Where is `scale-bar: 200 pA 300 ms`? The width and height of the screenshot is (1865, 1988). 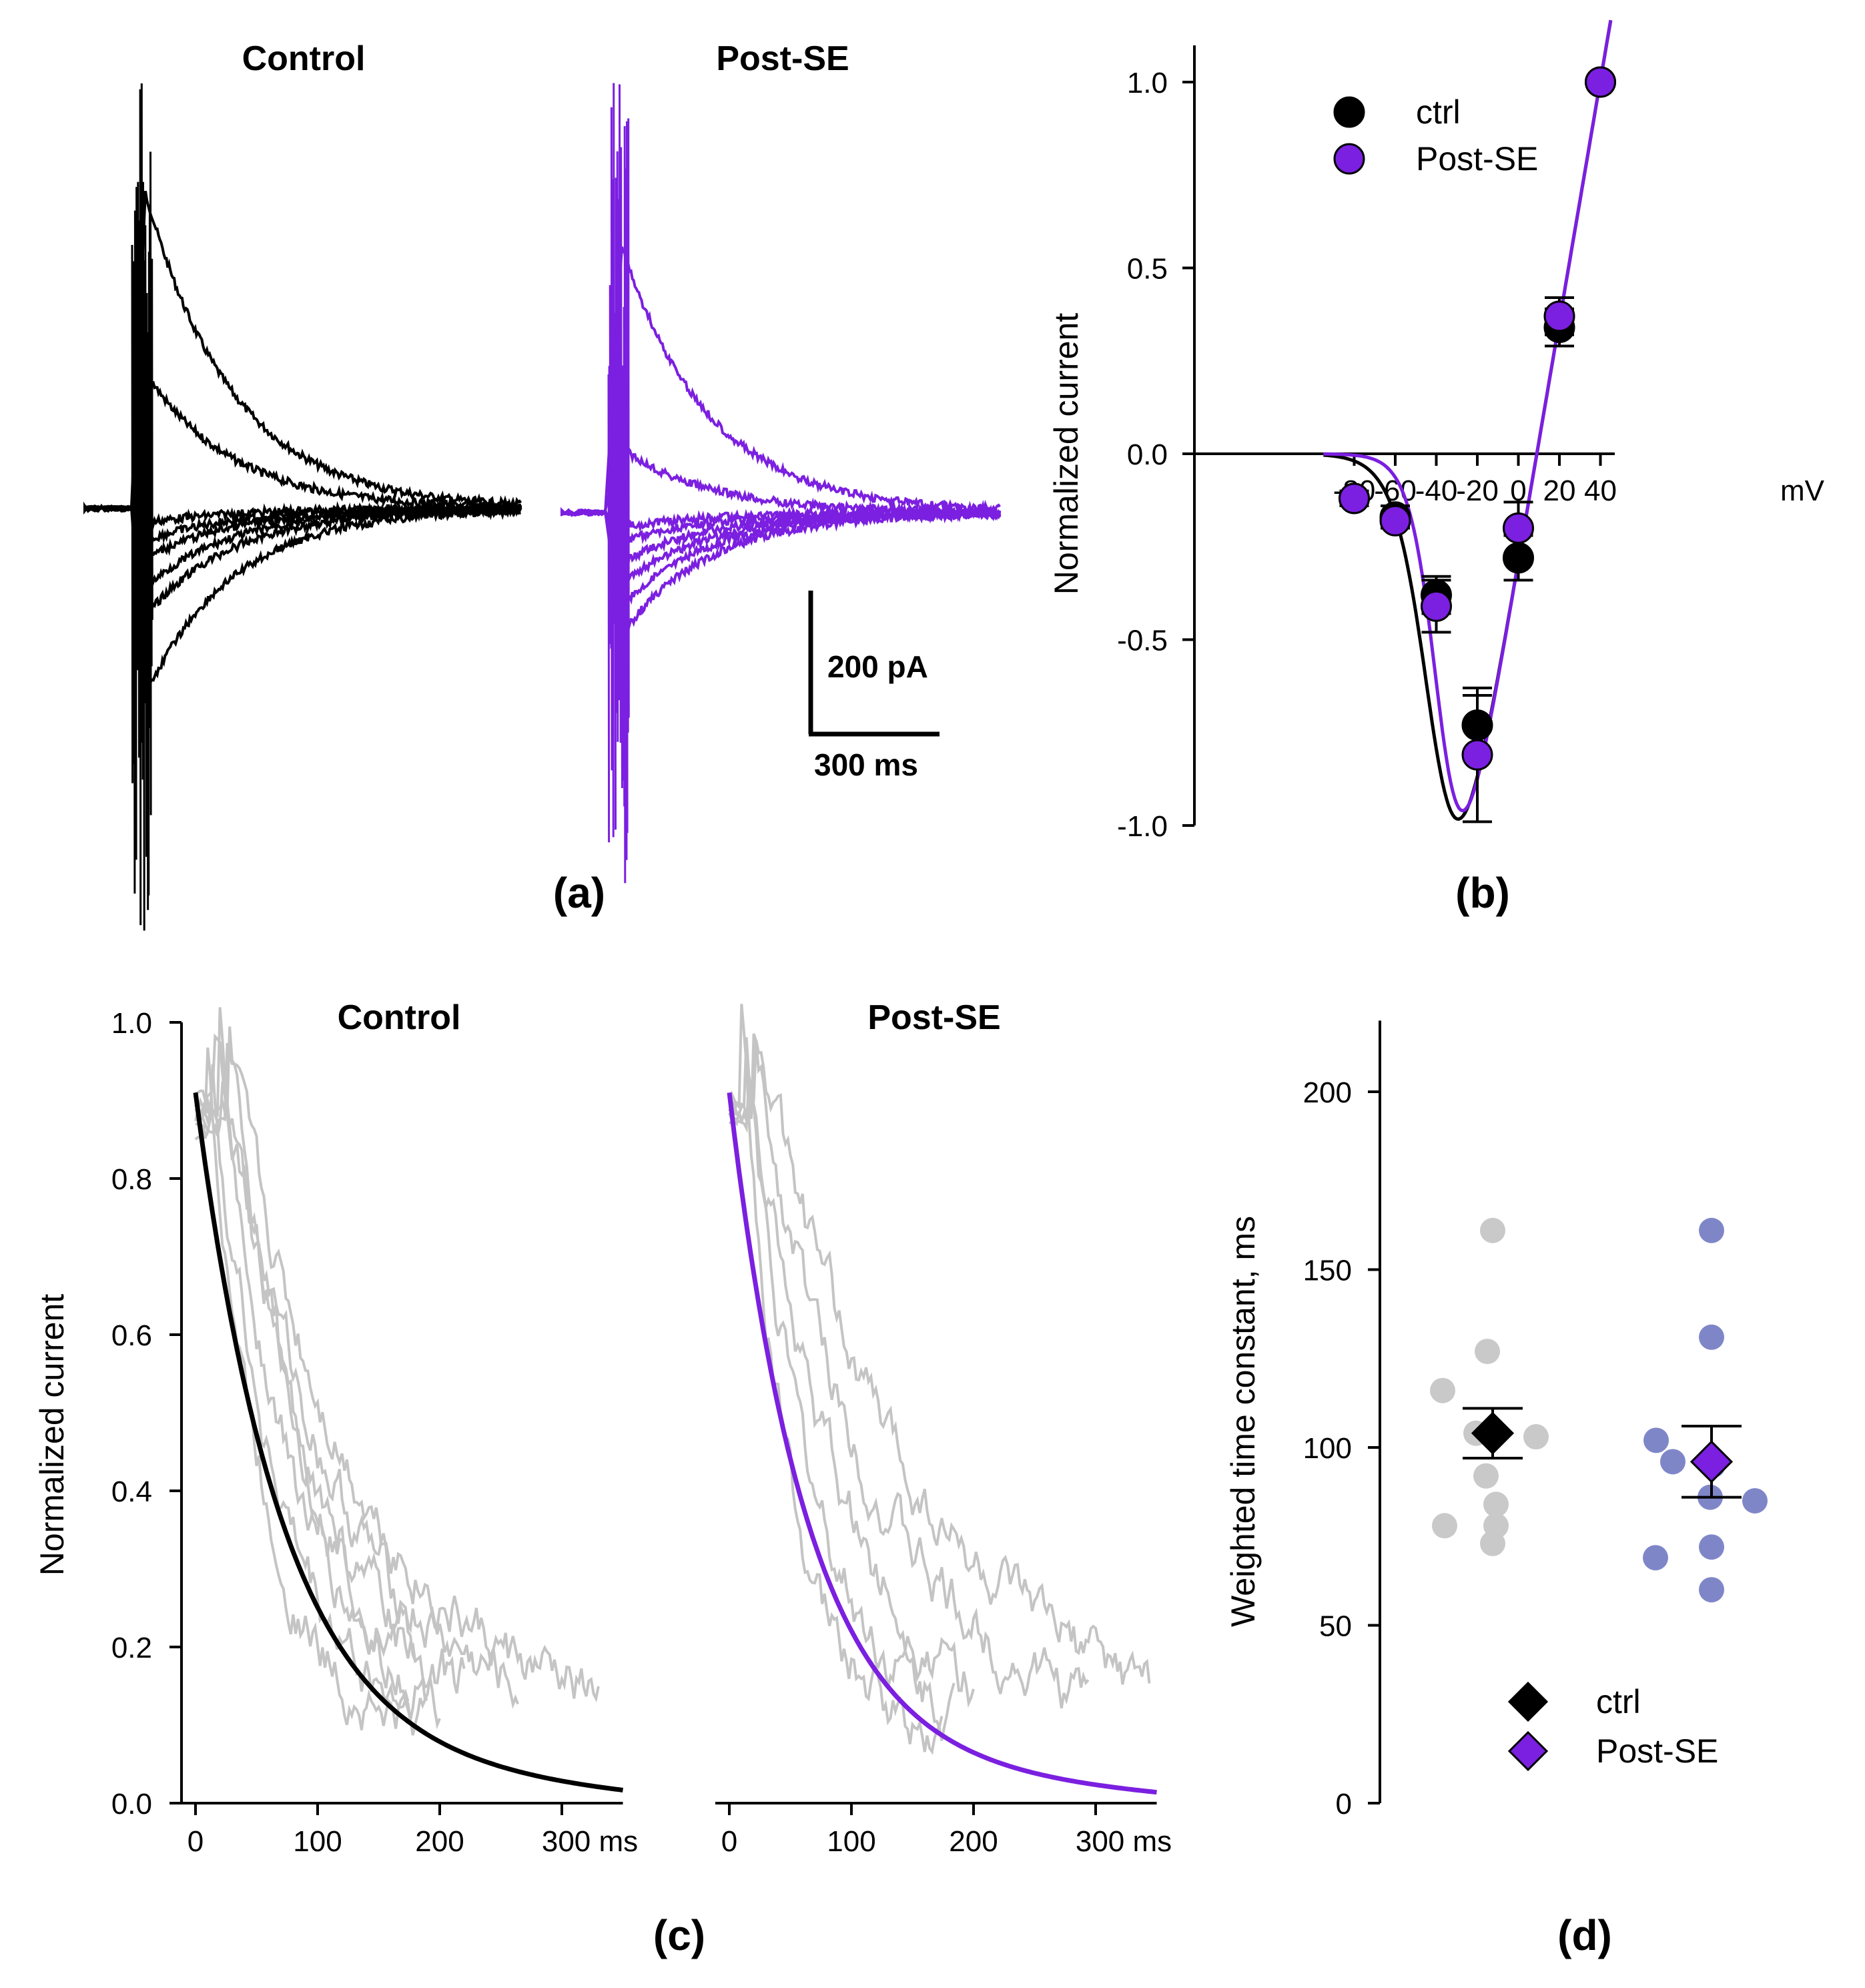
scale-bar: 200 pA 300 ms is located at coordinates (874, 686).